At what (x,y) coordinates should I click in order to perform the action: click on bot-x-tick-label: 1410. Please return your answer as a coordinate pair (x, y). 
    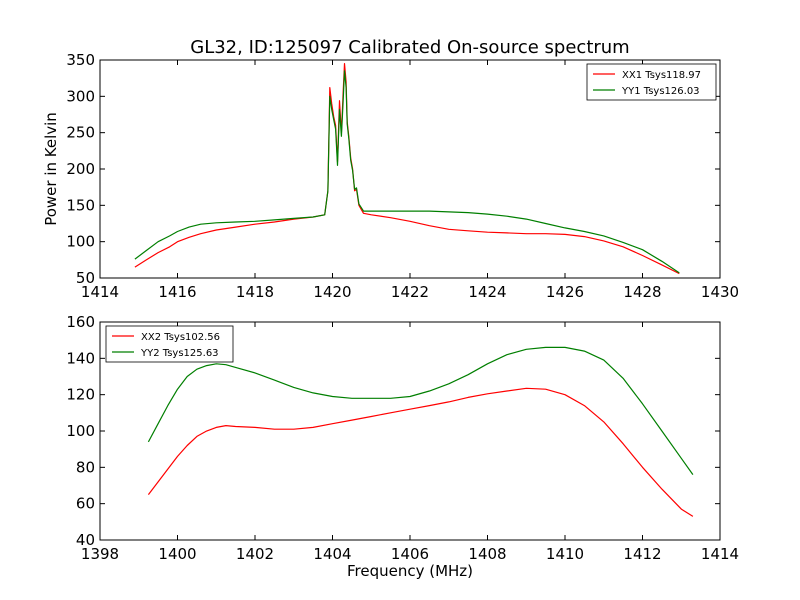
    Looking at the image, I should click on (565, 554).